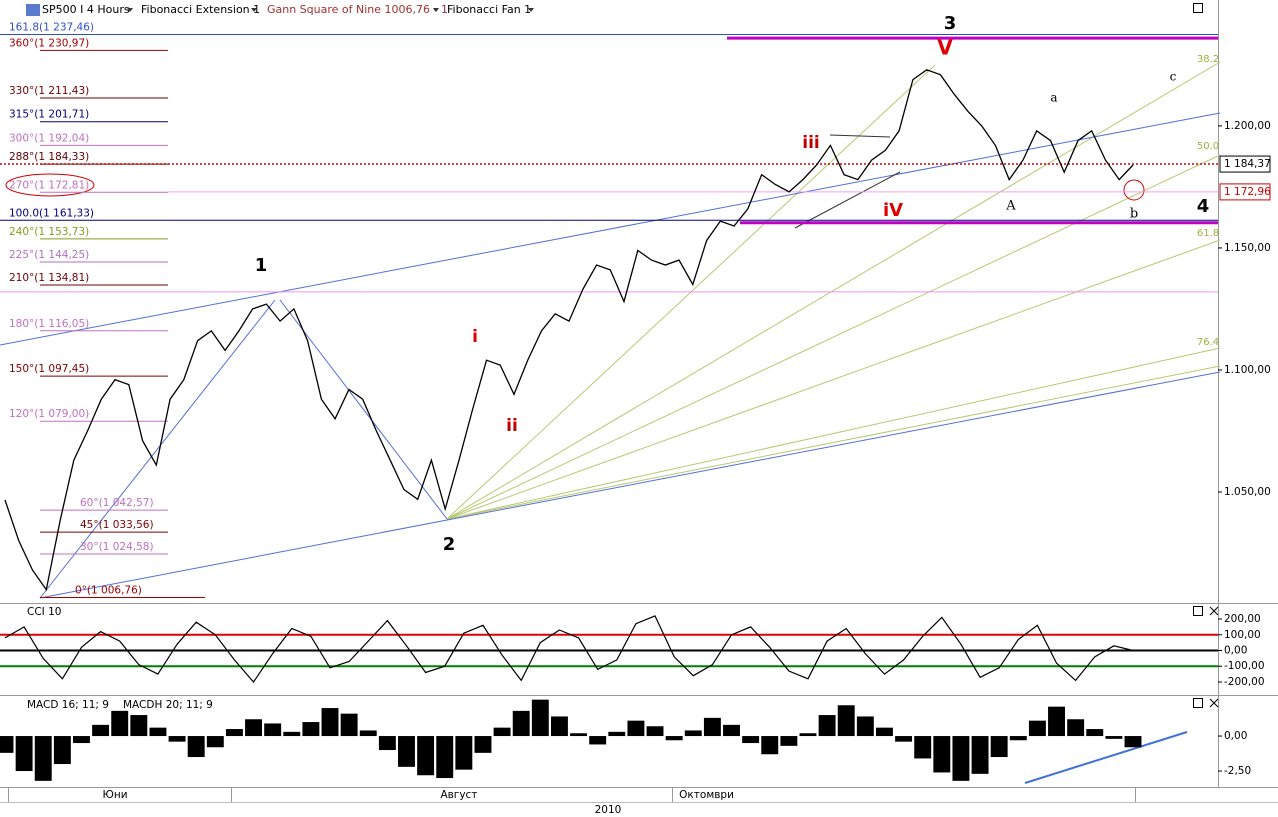 The height and width of the screenshot is (817, 1278). Describe the element at coordinates (1247, 192) in the screenshot. I see `price-label: 1 172,96` at that location.